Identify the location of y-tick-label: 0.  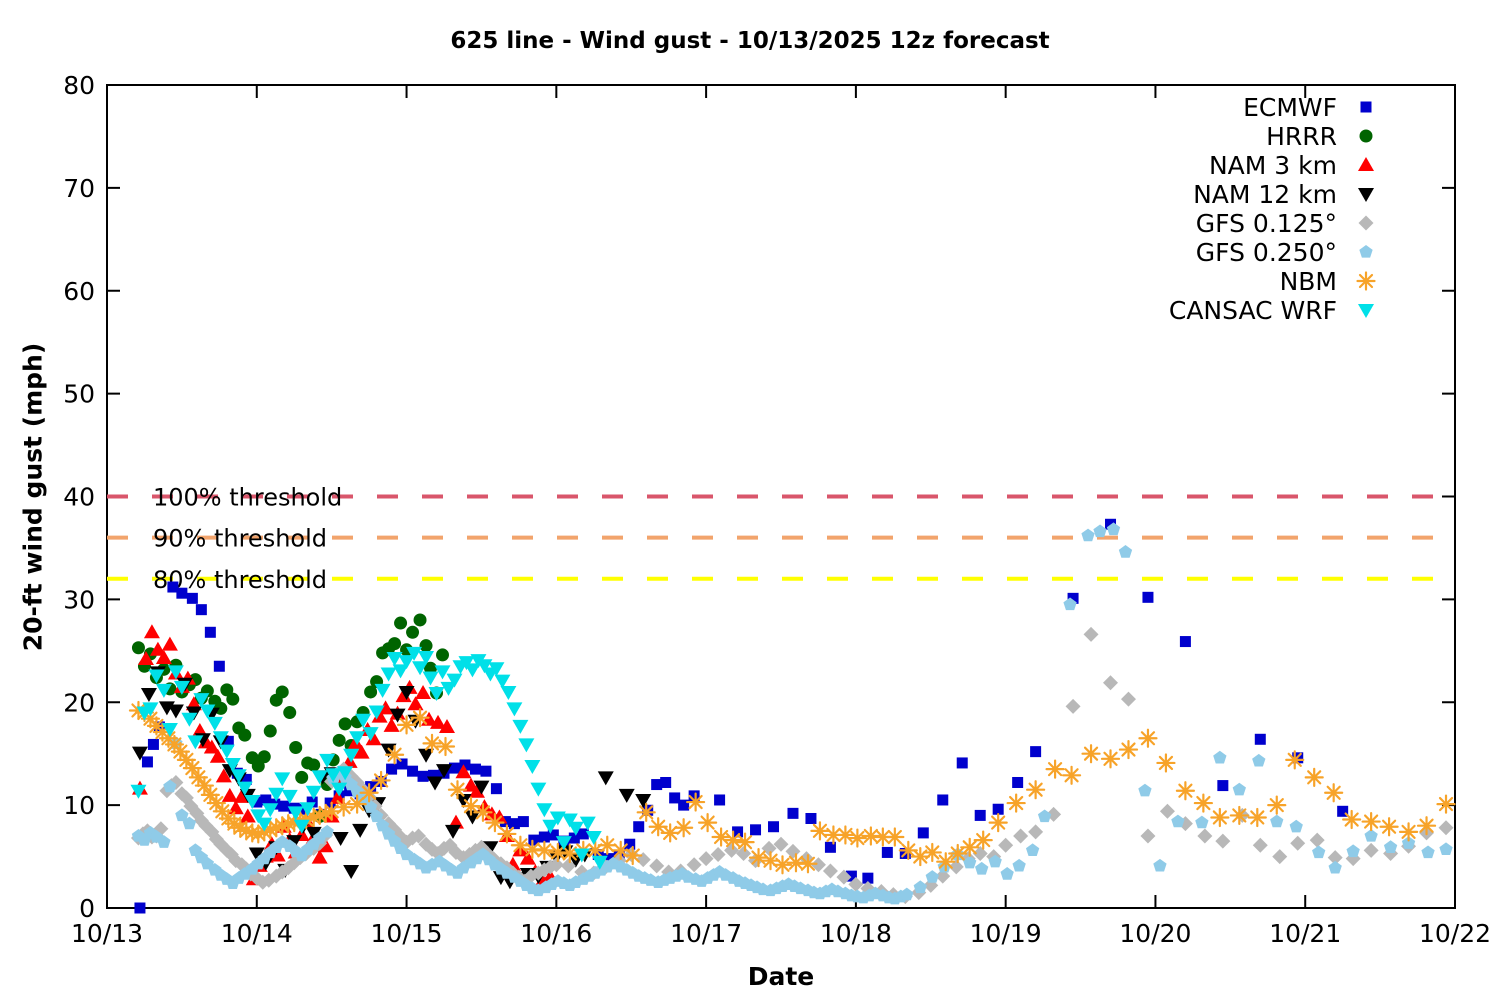
(87, 908).